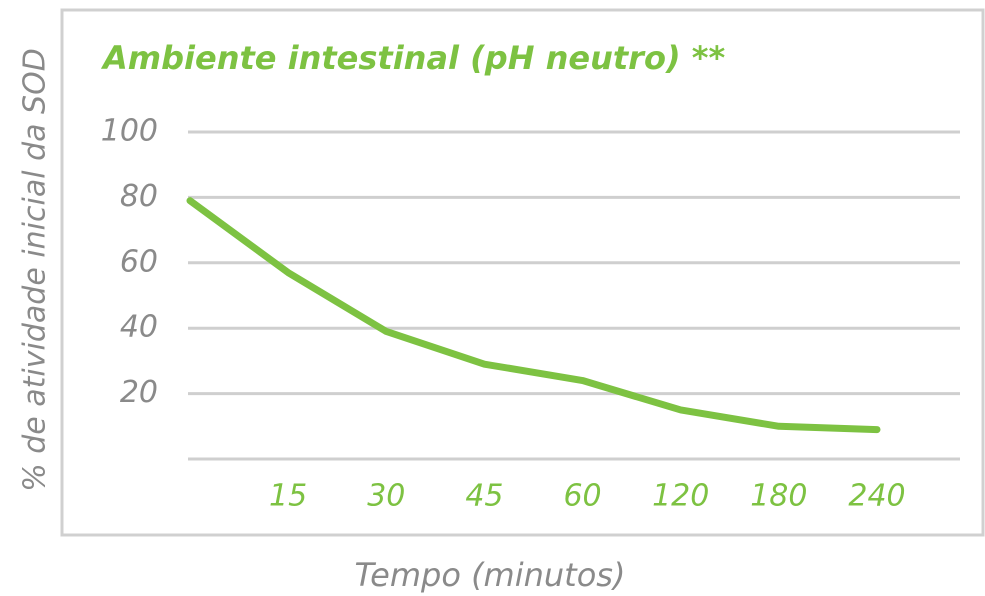 This screenshot has height=596, width=985. What do you see at coordinates (386, 496) in the screenshot?
I see `x-tick-label: 30` at bounding box center [386, 496].